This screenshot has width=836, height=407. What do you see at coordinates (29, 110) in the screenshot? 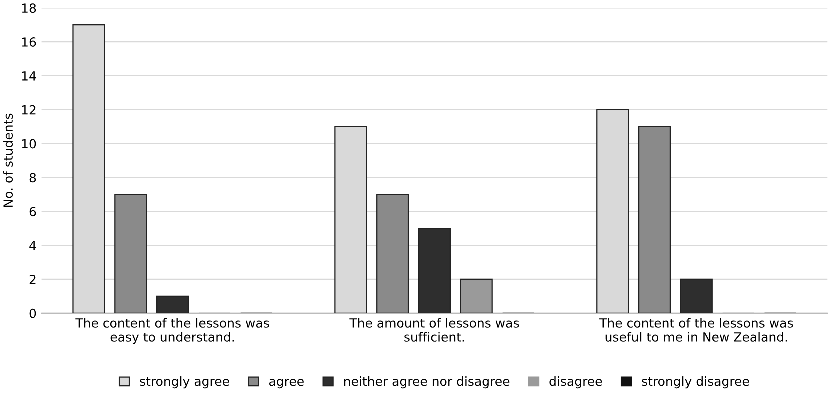
I see `y-tick-label: 12` at bounding box center [29, 110].